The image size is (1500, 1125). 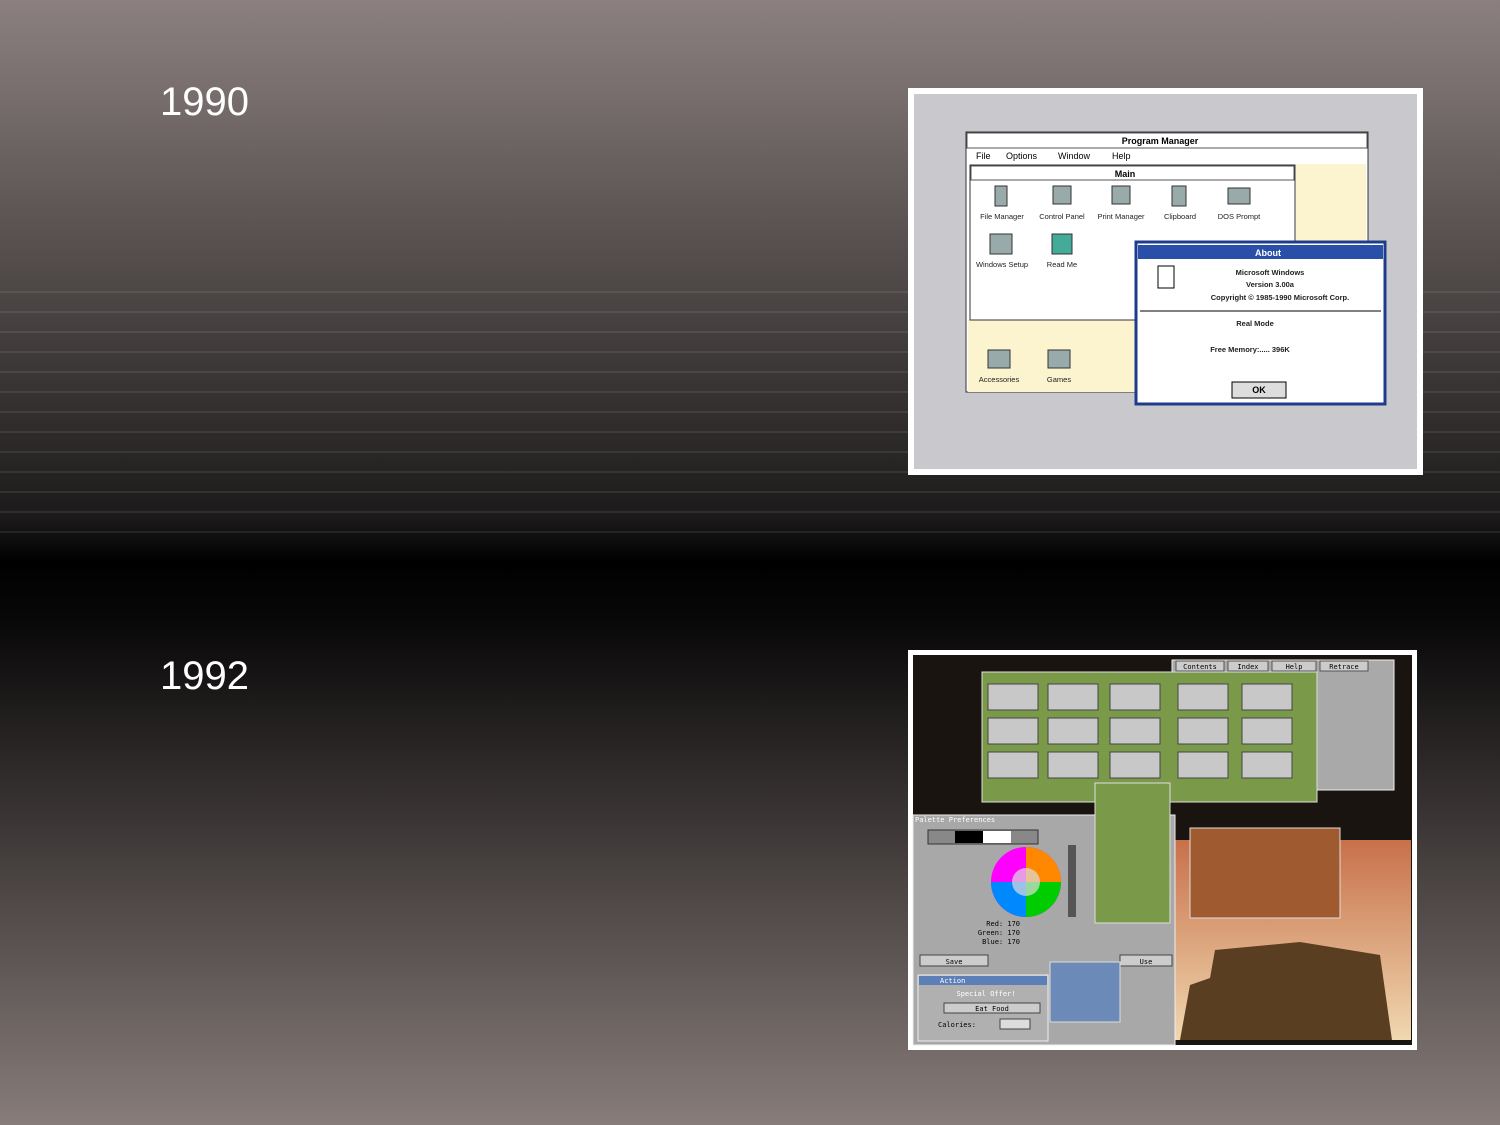 What do you see at coordinates (1002, 216) in the screenshot?
I see `icon-label: File Manager` at bounding box center [1002, 216].